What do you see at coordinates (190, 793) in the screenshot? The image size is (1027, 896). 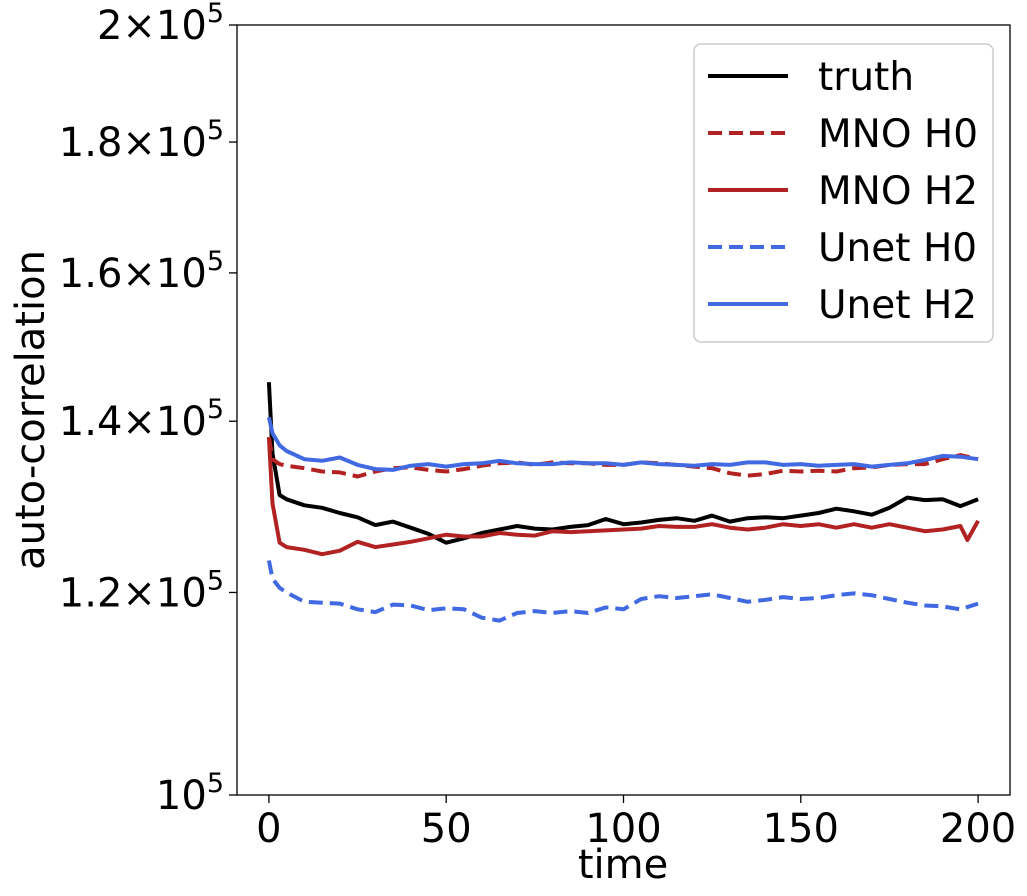 I see `y-tick-label: 105` at bounding box center [190, 793].